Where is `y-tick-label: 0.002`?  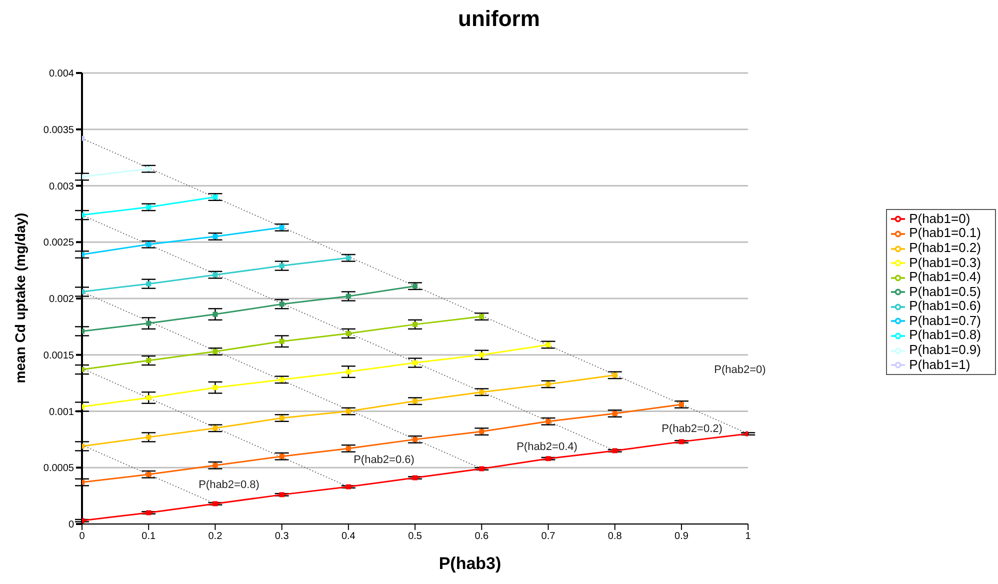 y-tick-label: 0.002 is located at coordinates (61, 300).